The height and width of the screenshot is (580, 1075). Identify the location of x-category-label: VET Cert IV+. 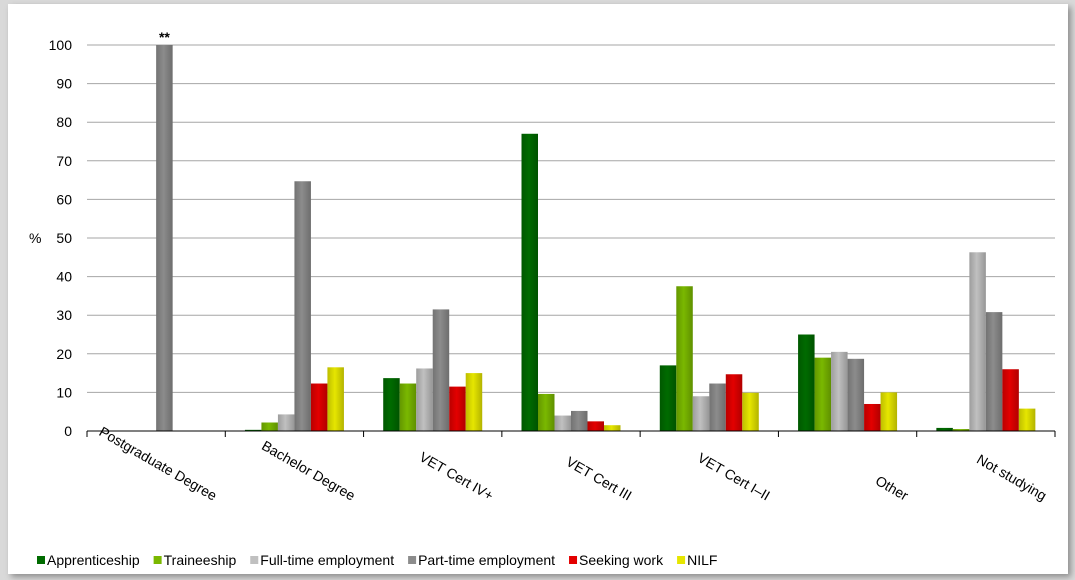
(457, 475).